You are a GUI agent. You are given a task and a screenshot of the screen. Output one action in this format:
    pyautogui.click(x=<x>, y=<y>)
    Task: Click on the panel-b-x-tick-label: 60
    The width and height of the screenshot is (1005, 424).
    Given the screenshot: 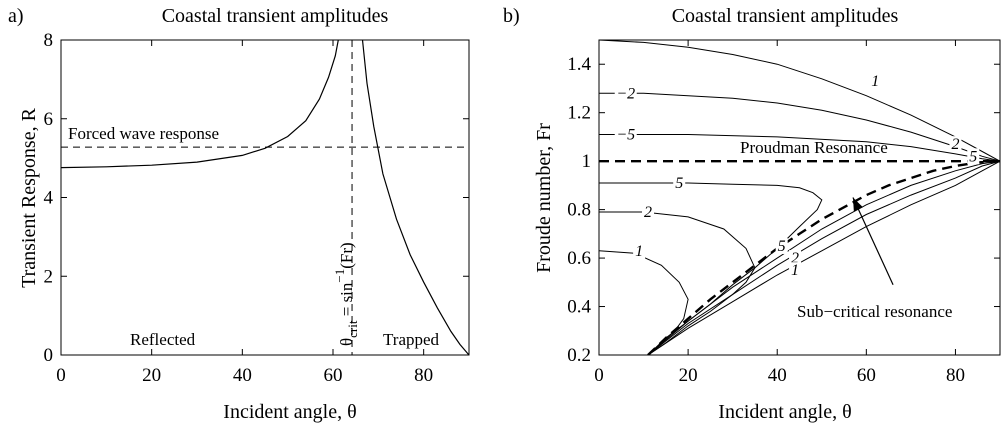 What is the action you would take?
    pyautogui.click(x=866, y=375)
    